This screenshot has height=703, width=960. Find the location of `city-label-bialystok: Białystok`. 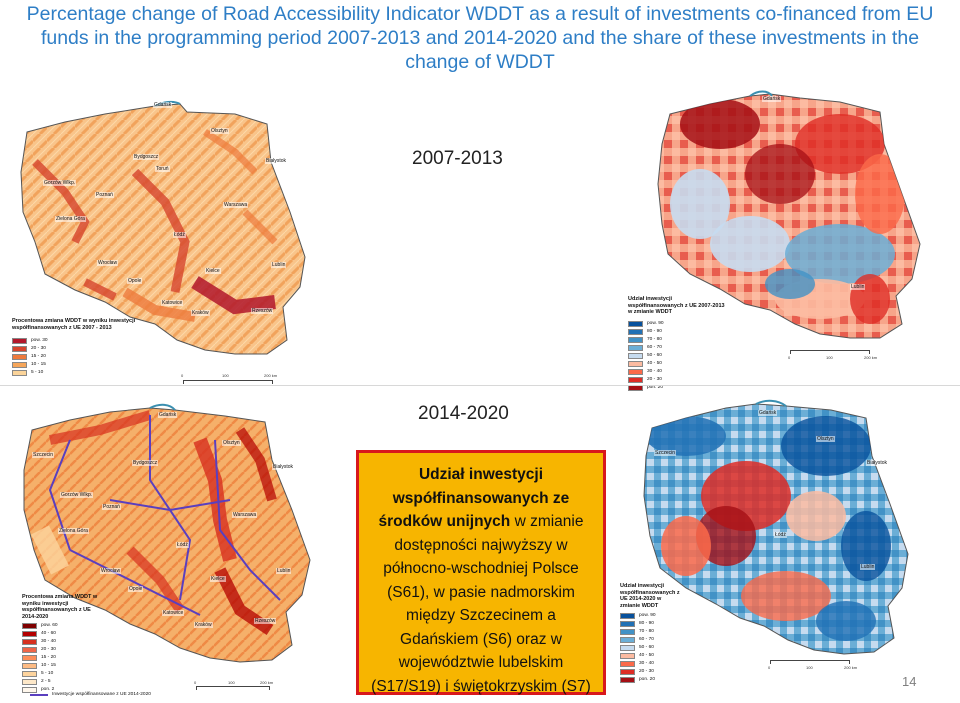

city-label-bialystok: Białystok is located at coordinates (276, 161).